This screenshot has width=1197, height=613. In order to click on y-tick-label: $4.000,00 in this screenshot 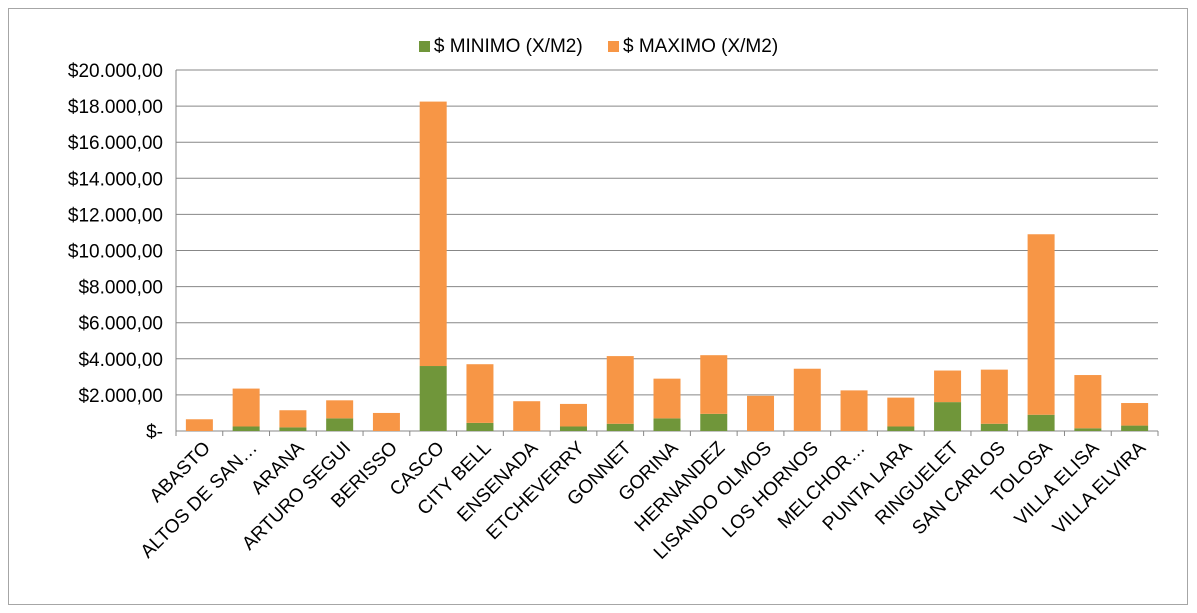, I will do `click(120, 360)`.